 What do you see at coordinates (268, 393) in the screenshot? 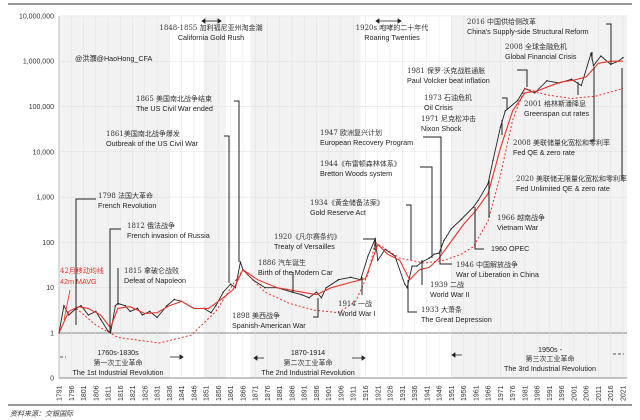
I see `x-tick-label: 1876` at bounding box center [268, 393].